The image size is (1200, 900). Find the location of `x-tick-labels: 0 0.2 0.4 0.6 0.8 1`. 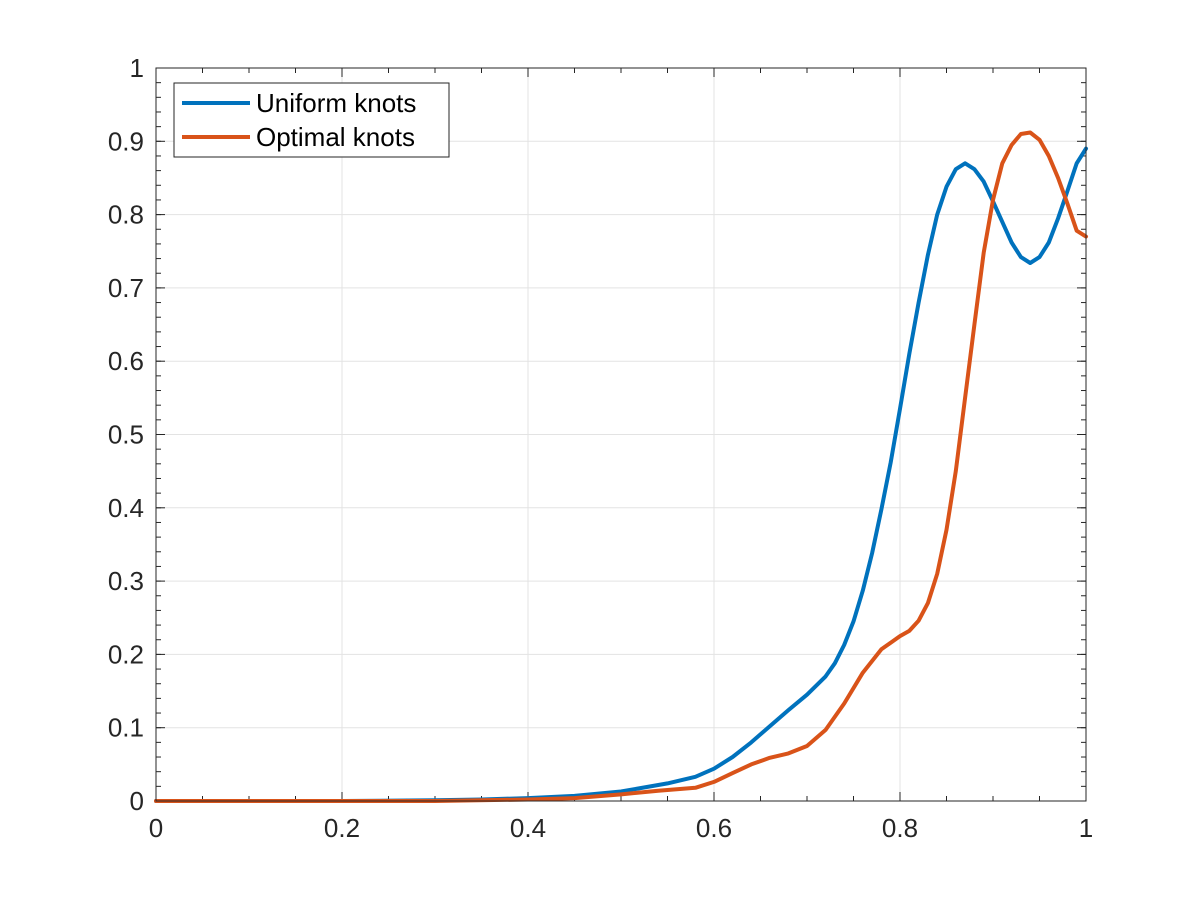

x-tick-labels: 0 0.2 0.4 0.6 0.8 1 is located at coordinates (621, 828).